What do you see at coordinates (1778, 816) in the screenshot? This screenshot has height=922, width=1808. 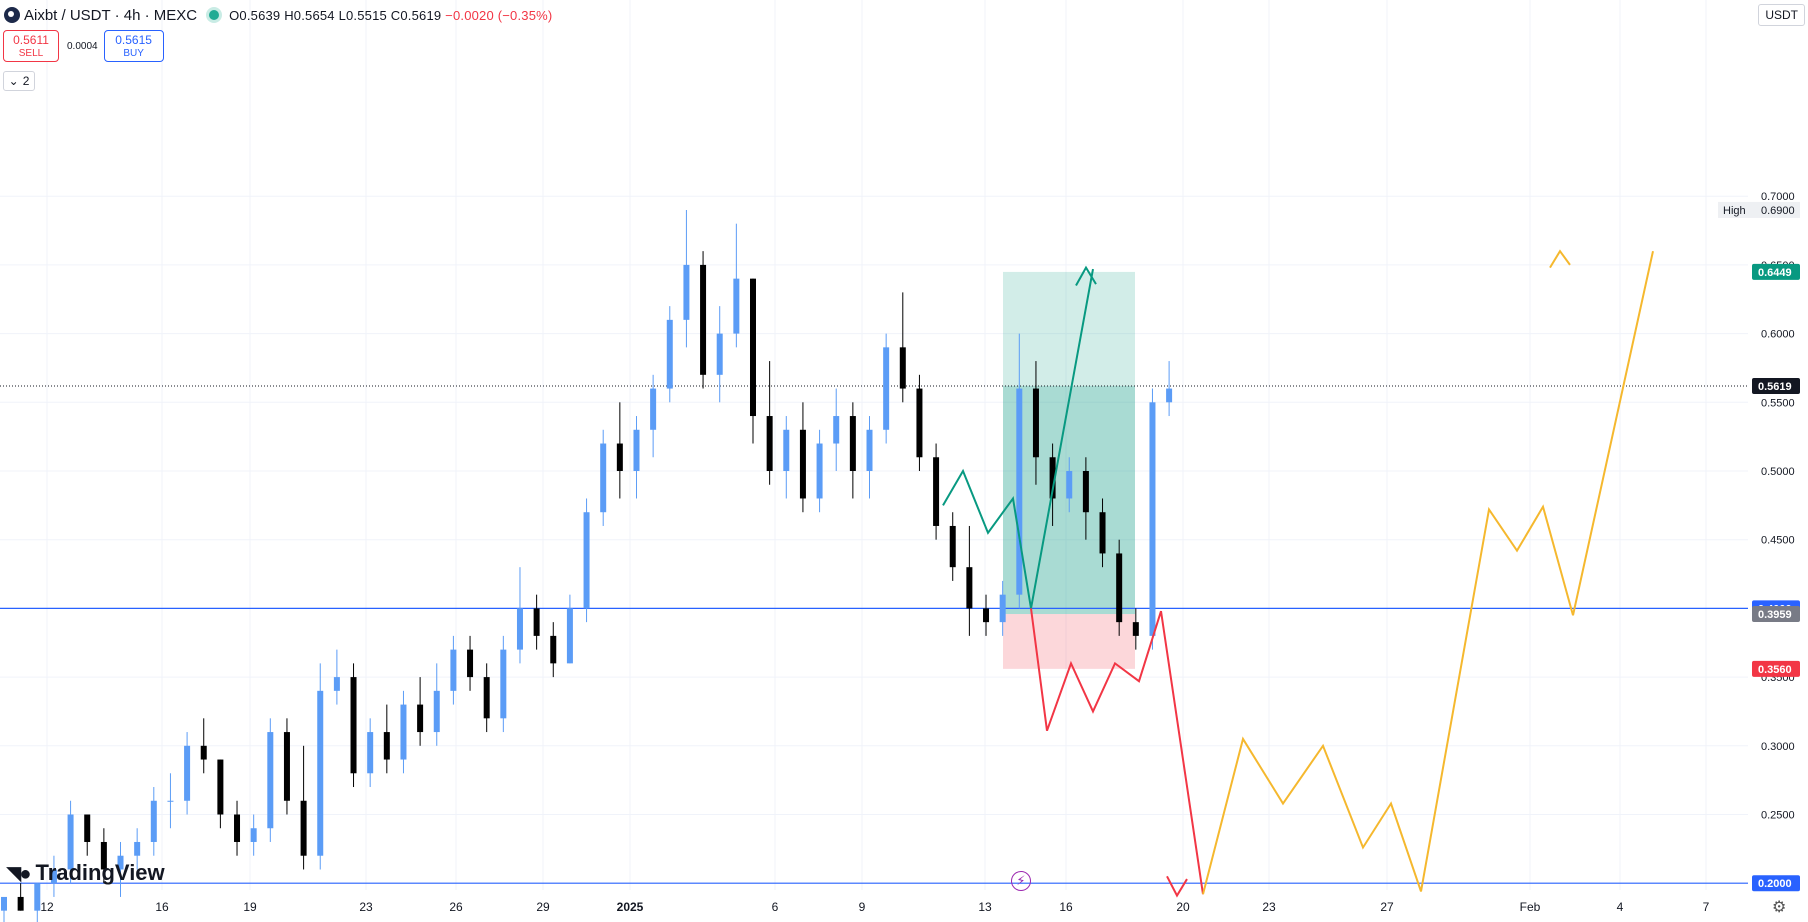 I see `price-tick-label: 0.2500` at bounding box center [1778, 816].